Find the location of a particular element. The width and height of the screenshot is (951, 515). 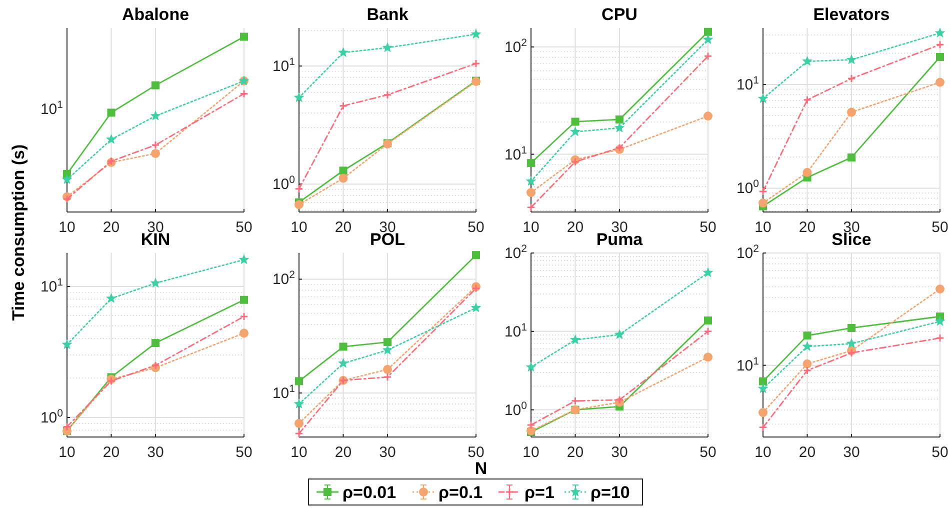

legend-label: ρ=10 is located at coordinates (610, 492).